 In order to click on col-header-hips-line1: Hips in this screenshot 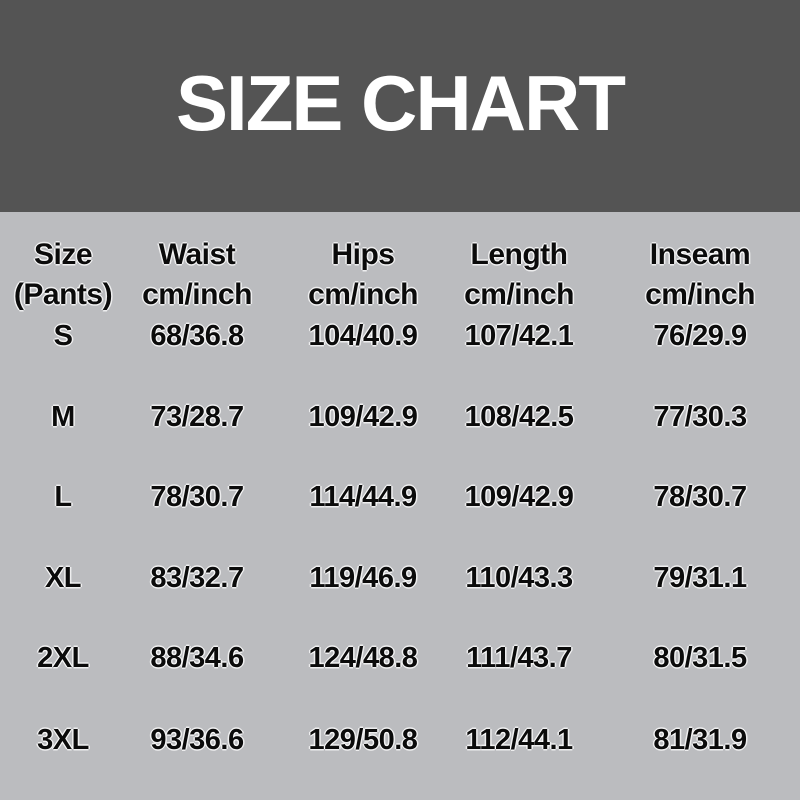, I will do `click(363, 254)`.